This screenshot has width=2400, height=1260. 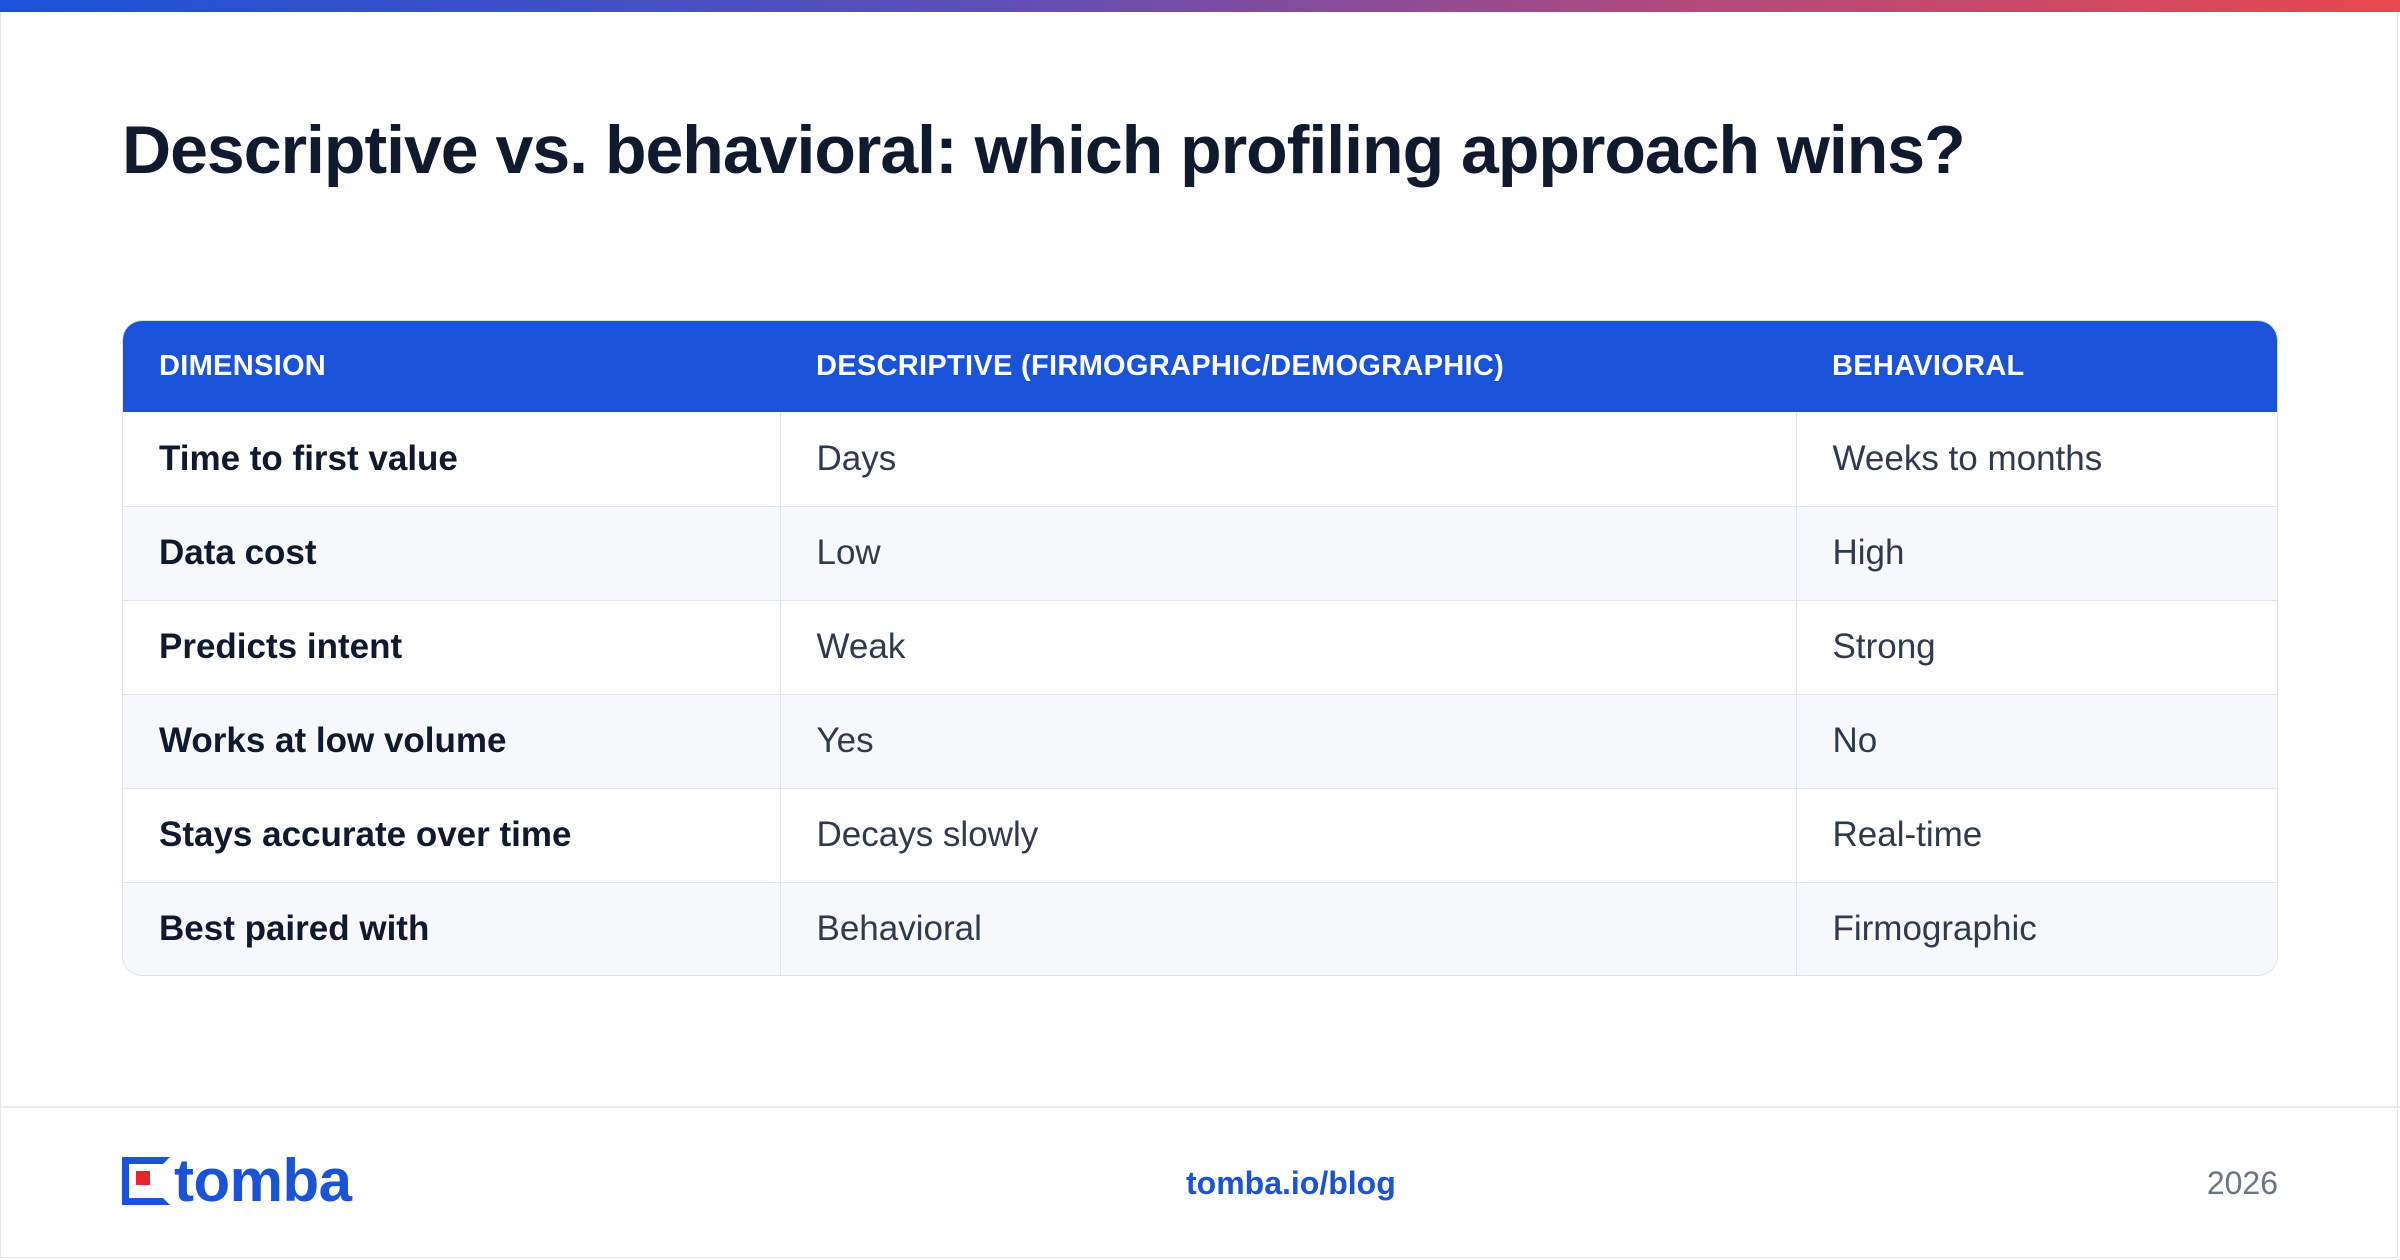 I want to click on row-descriptive: Decays slowly, so click(x=1287, y=835).